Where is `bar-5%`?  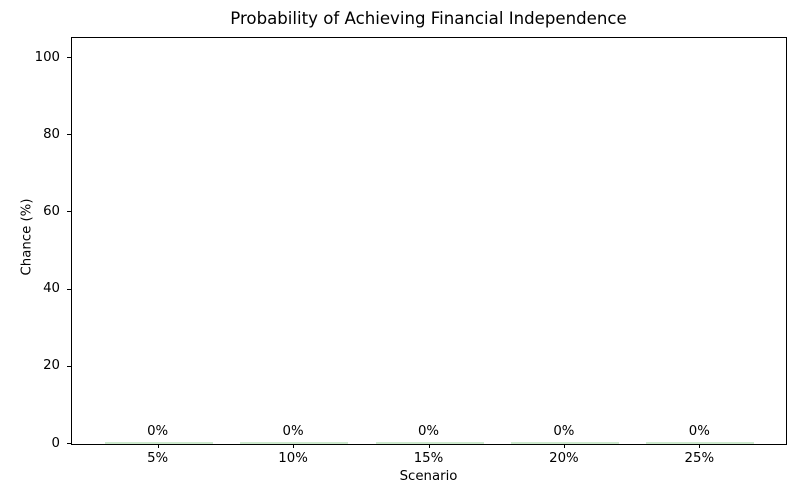
bar-5% is located at coordinates (159, 443).